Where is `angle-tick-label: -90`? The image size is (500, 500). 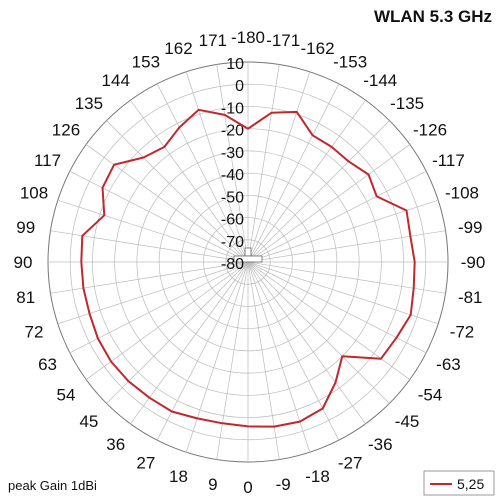
angle-tick-label: -90 is located at coordinates (473, 262).